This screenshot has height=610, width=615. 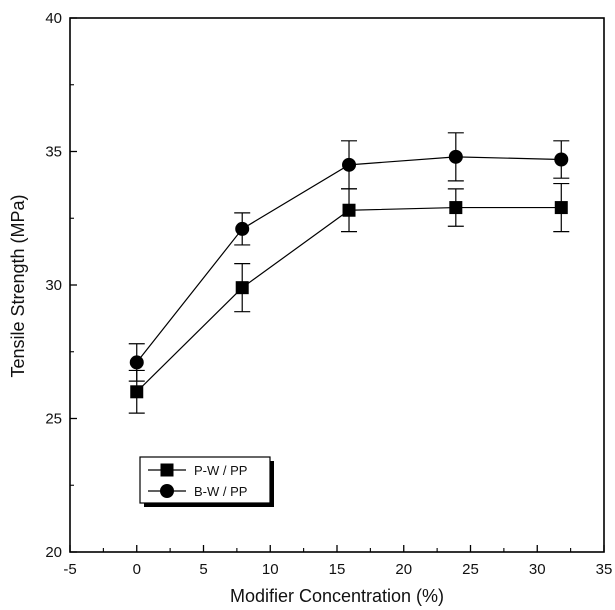 I want to click on y-tick-label: 20, so click(x=53, y=552).